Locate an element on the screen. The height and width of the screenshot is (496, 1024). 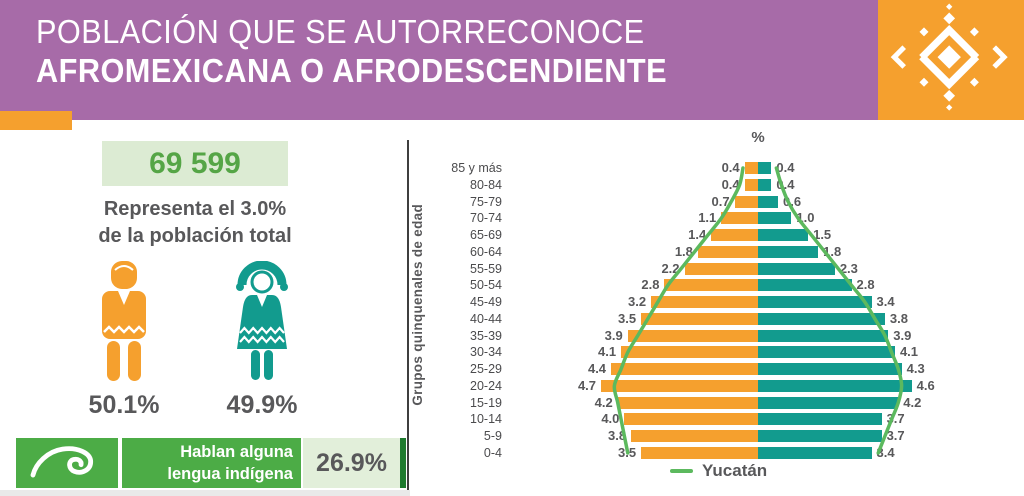
speech-scroll-icon is located at coordinates (67, 463).